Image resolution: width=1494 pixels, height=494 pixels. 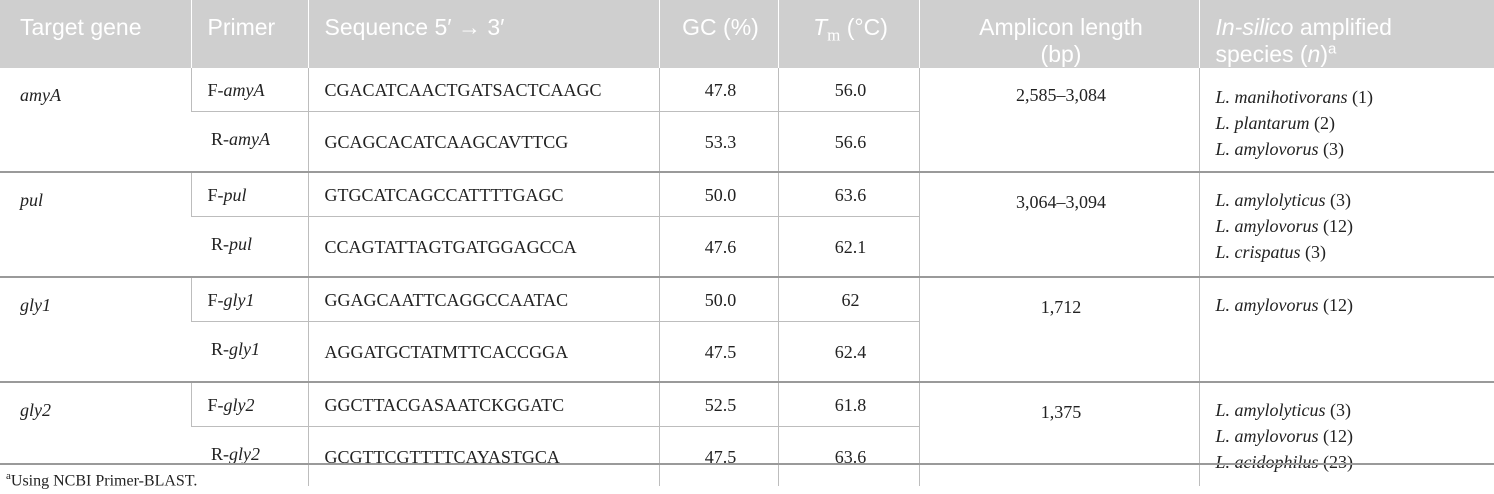 What do you see at coordinates (864, 27) in the screenshot?
I see `header-tm-unit: (°C)` at bounding box center [864, 27].